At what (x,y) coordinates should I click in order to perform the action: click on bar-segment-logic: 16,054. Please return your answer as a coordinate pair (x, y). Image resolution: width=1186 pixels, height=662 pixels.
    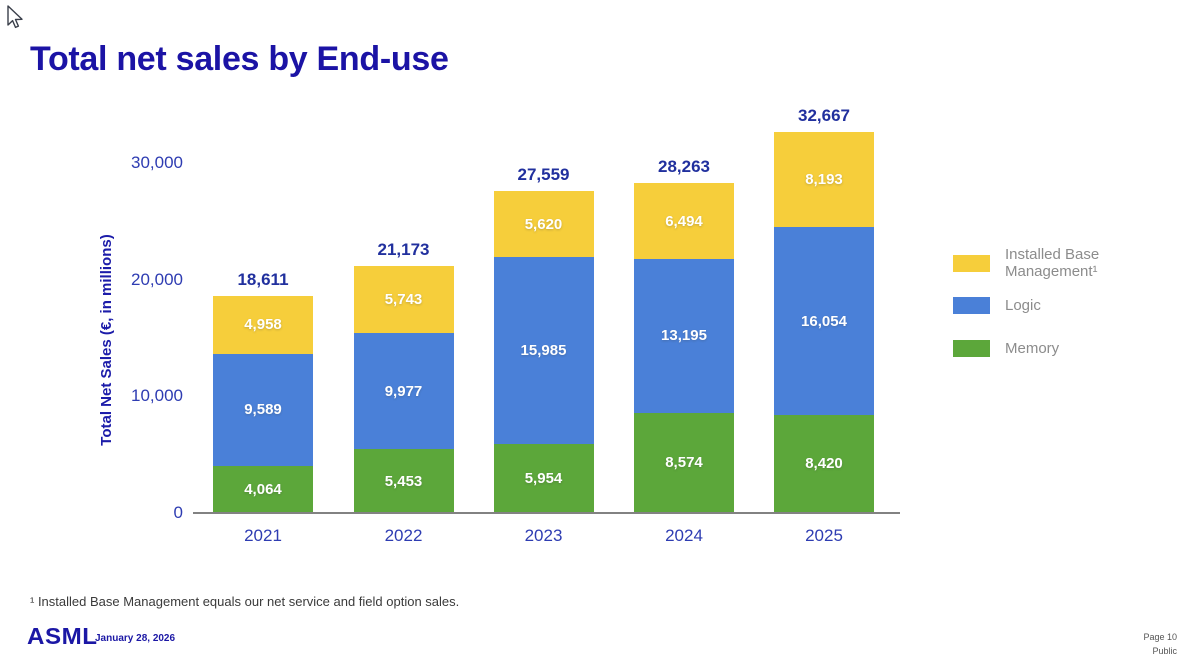
    Looking at the image, I should click on (824, 321).